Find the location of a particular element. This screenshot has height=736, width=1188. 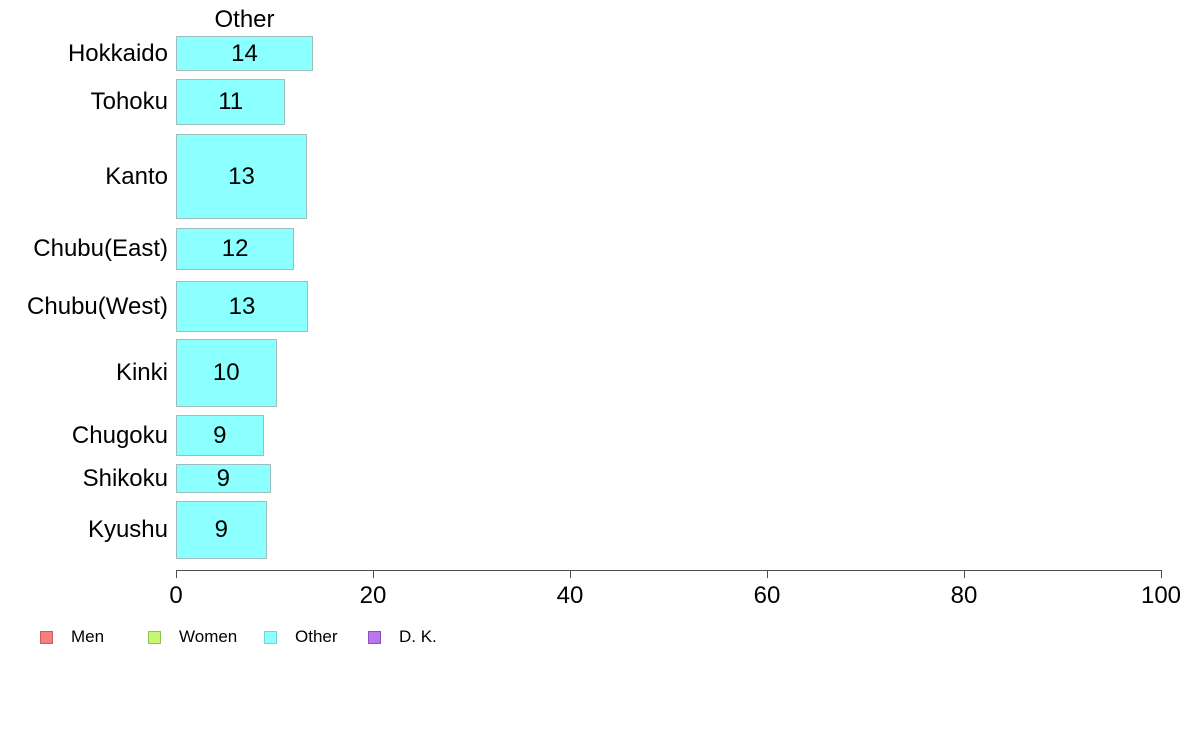

legend-swatch-men is located at coordinates (46, 637).